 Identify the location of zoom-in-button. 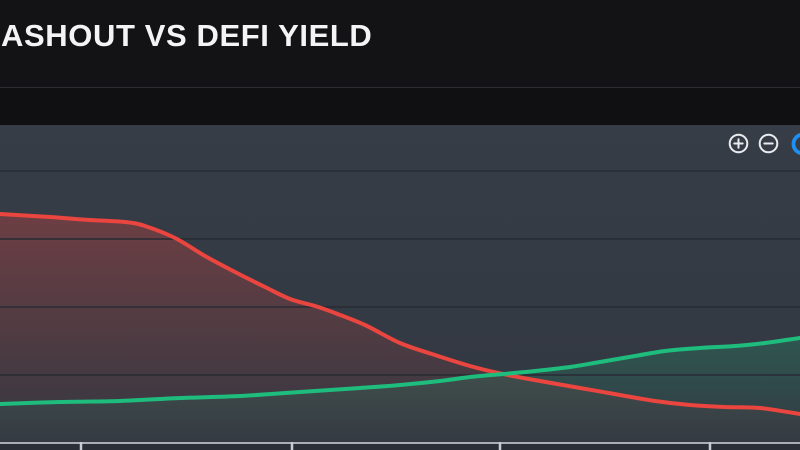
(738, 143).